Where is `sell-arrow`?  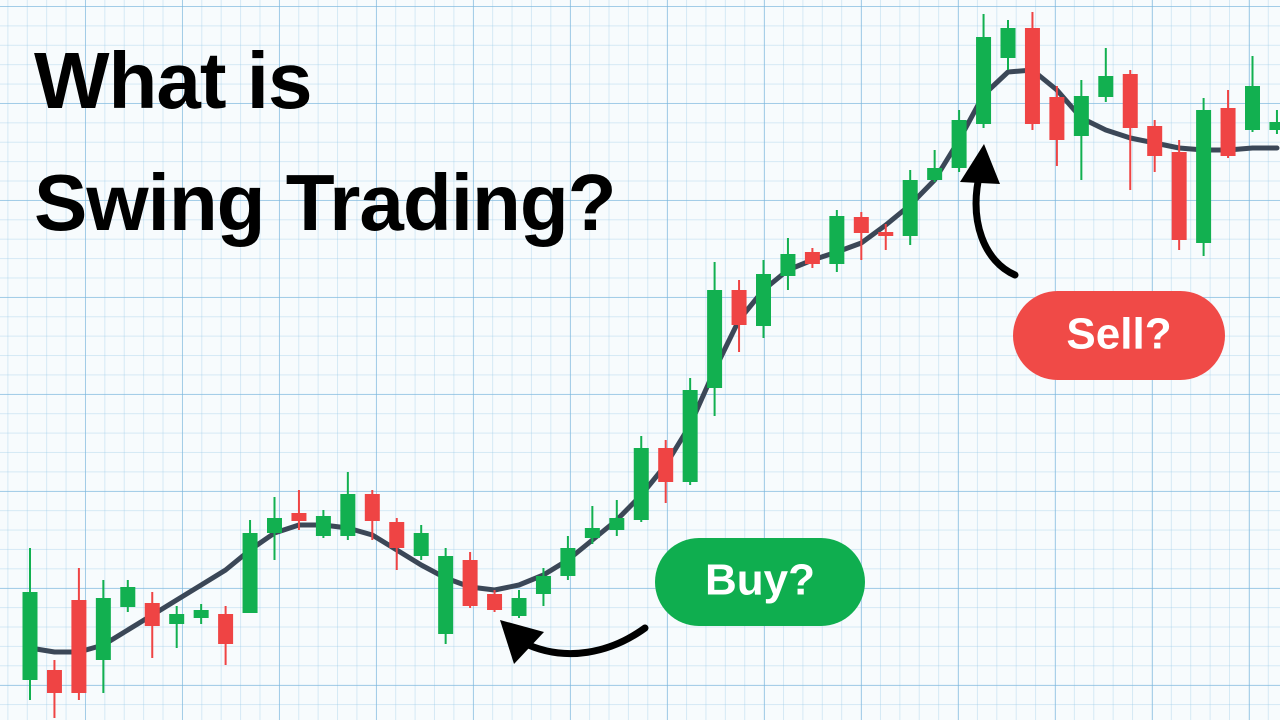 sell-arrow is located at coordinates (989, 211).